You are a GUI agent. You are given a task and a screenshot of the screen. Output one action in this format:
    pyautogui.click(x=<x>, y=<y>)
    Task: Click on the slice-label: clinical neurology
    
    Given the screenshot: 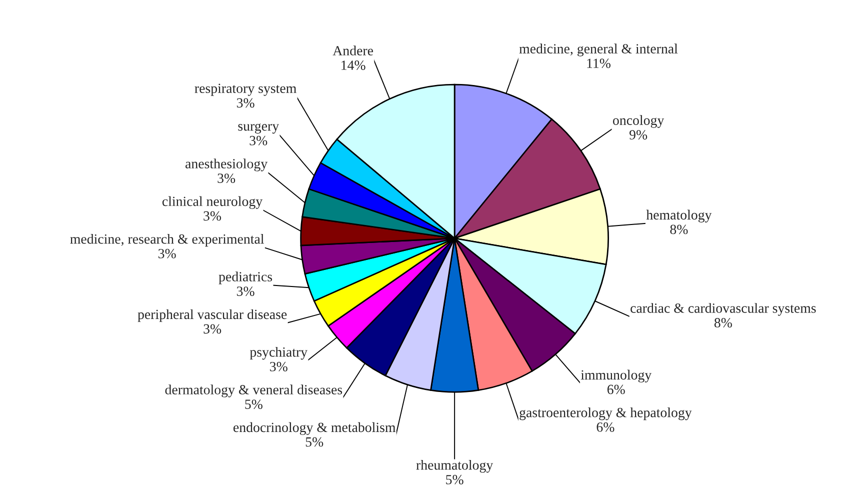 What is the action you would take?
    pyautogui.click(x=212, y=202)
    